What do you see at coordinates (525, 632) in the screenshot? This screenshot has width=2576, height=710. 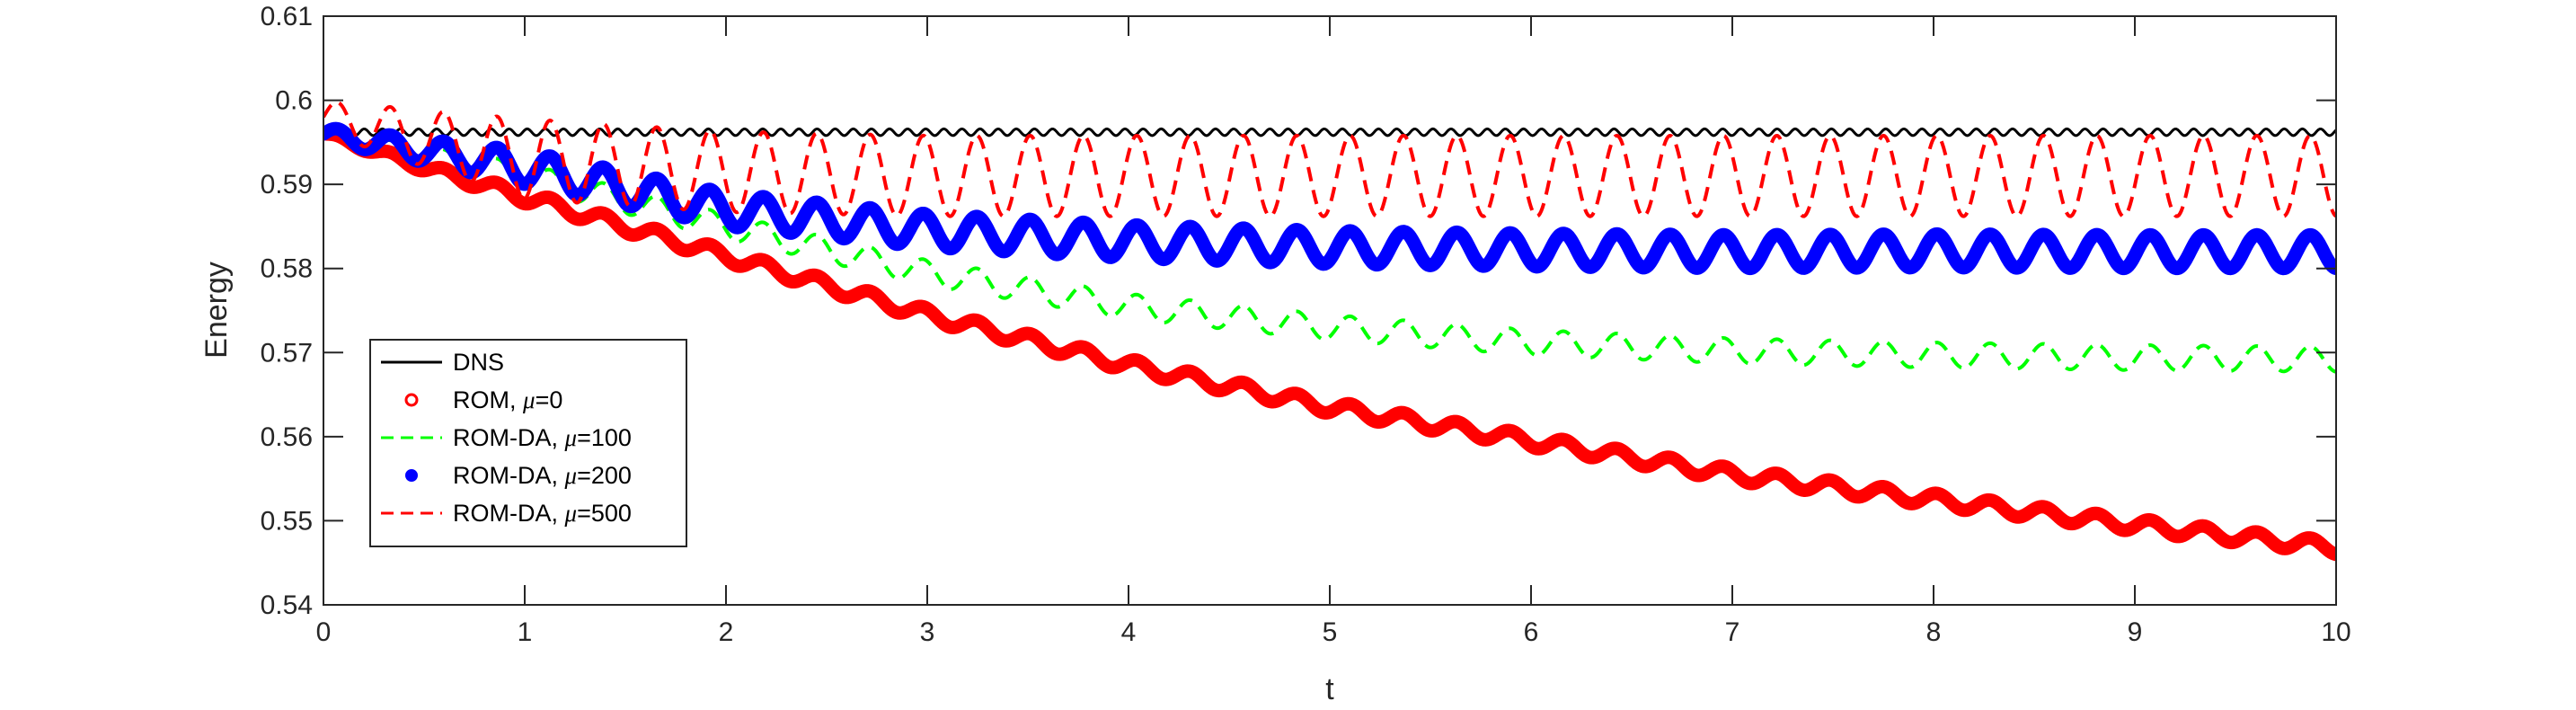 I see `x-tick-label: 1` at bounding box center [525, 632].